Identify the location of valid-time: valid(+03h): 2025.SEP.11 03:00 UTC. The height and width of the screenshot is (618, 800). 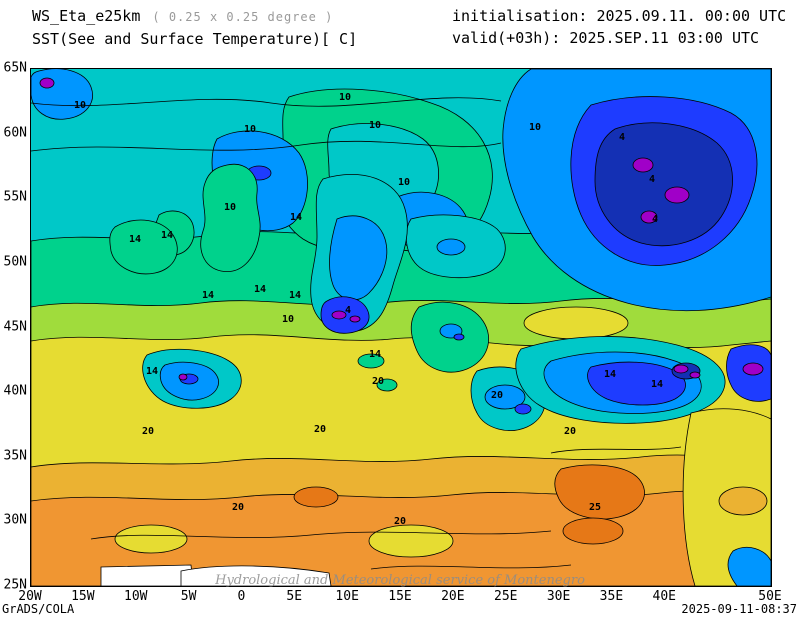
(606, 38).